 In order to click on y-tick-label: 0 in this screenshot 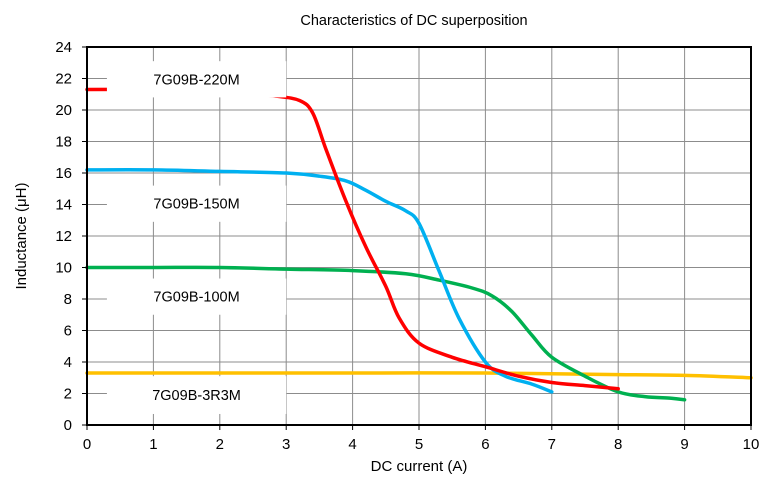, I will do `click(68, 425)`.